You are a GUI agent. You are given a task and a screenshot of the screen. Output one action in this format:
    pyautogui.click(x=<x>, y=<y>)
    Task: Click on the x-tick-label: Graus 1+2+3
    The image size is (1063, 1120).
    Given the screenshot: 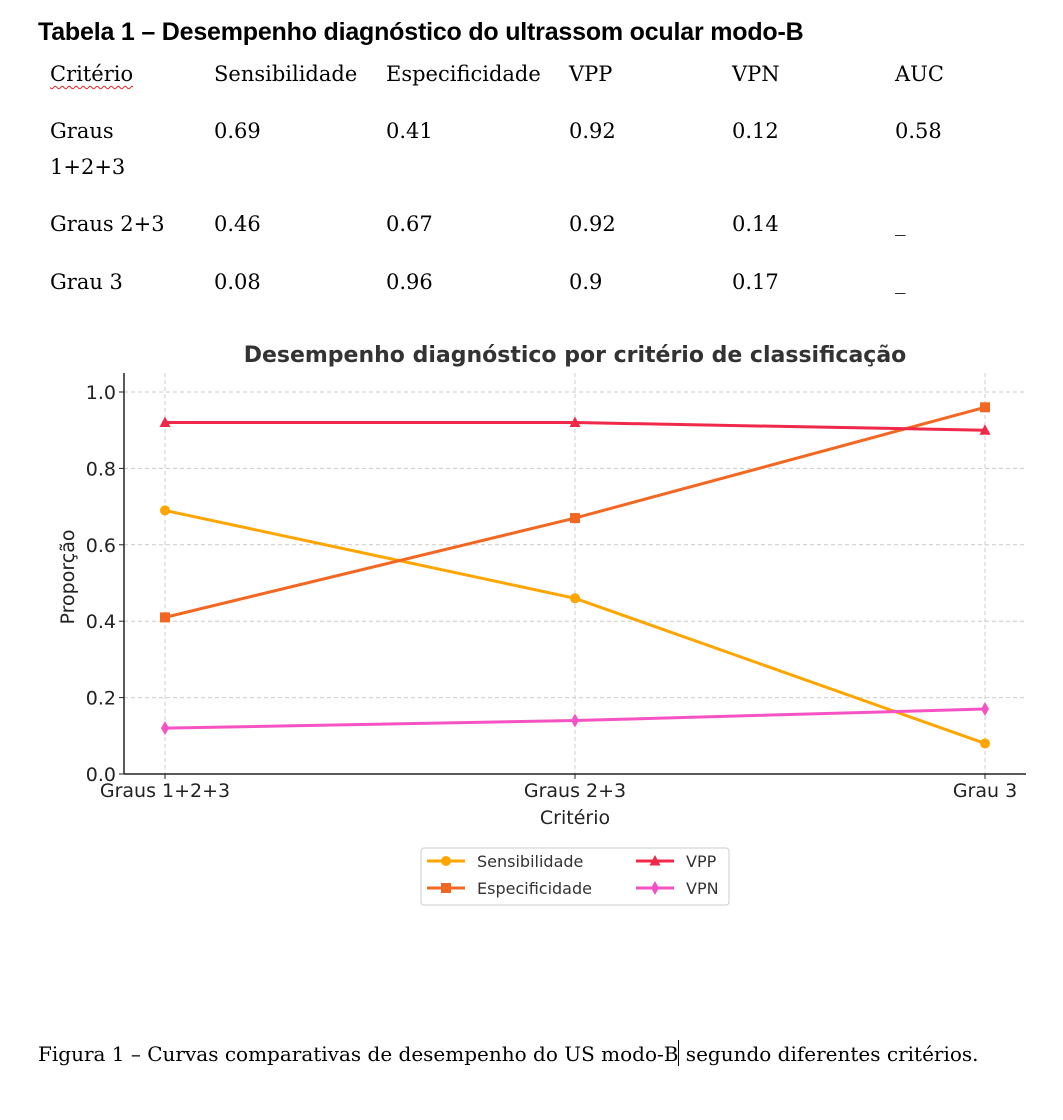 What is the action you would take?
    pyautogui.click(x=165, y=791)
    